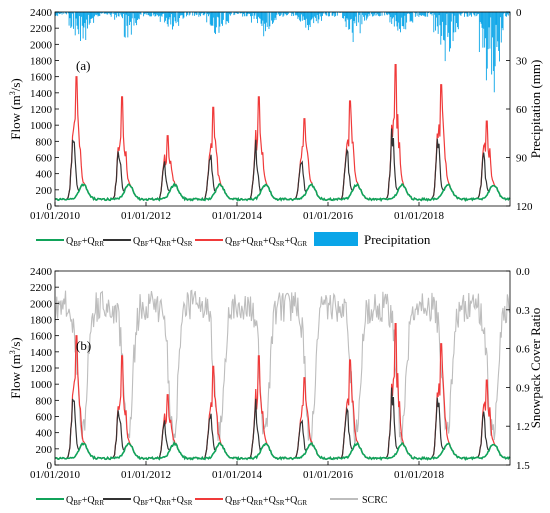 This screenshot has height=513, width=550. Describe the element at coordinates (83, 345) in the screenshot. I see `panel-b-label: (b)` at that location.